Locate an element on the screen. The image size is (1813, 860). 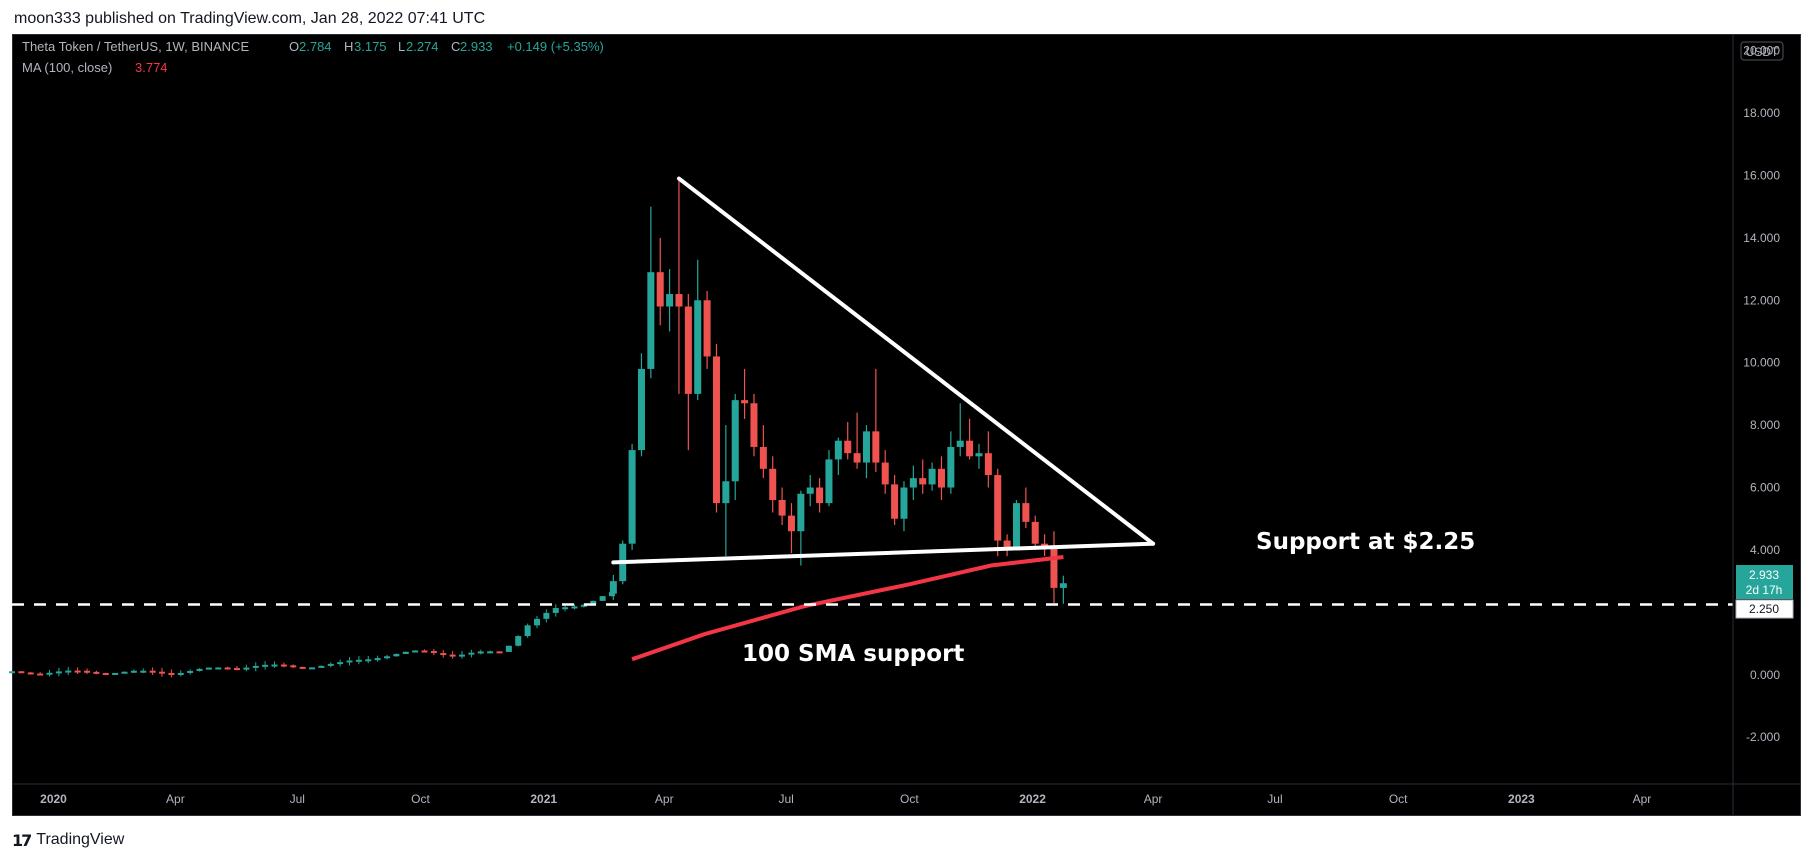
price-tick-label: 12.000 is located at coordinates (1761, 300).